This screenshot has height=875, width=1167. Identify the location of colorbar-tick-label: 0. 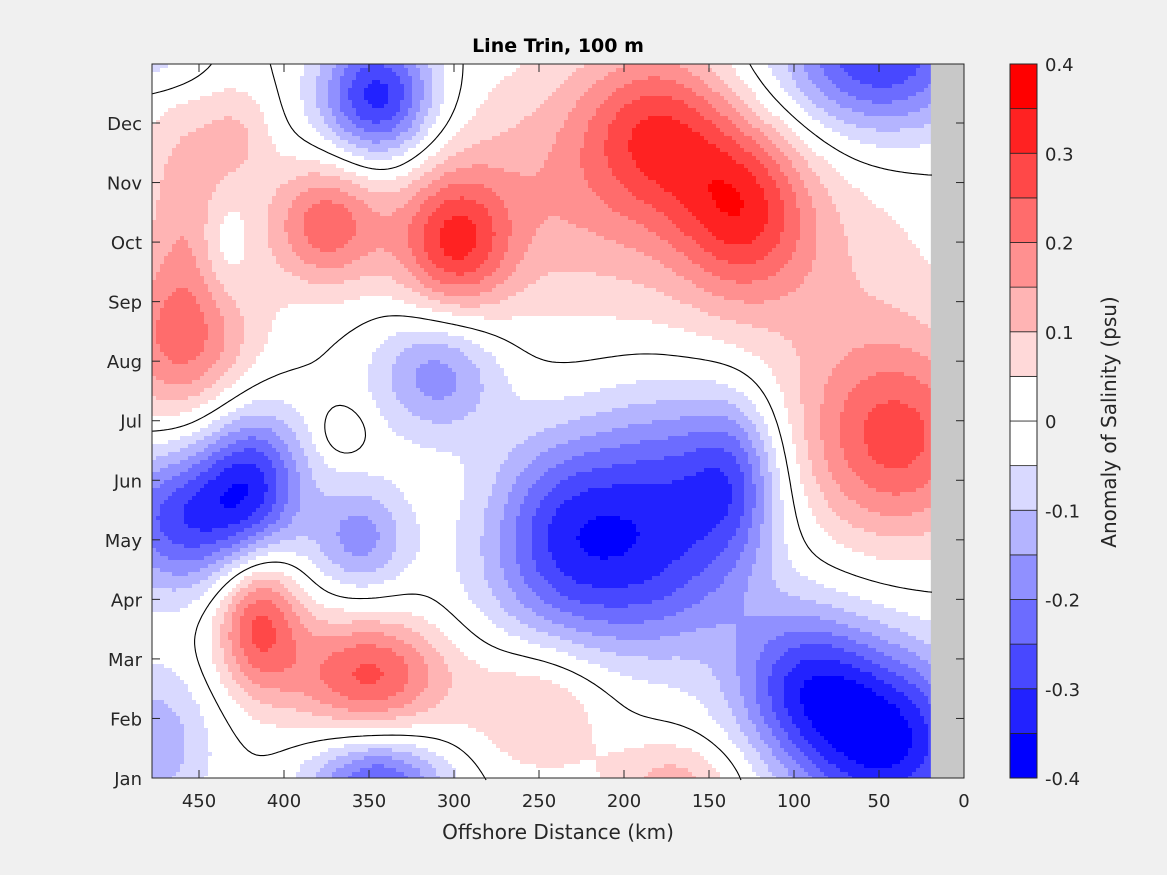
(1050, 422).